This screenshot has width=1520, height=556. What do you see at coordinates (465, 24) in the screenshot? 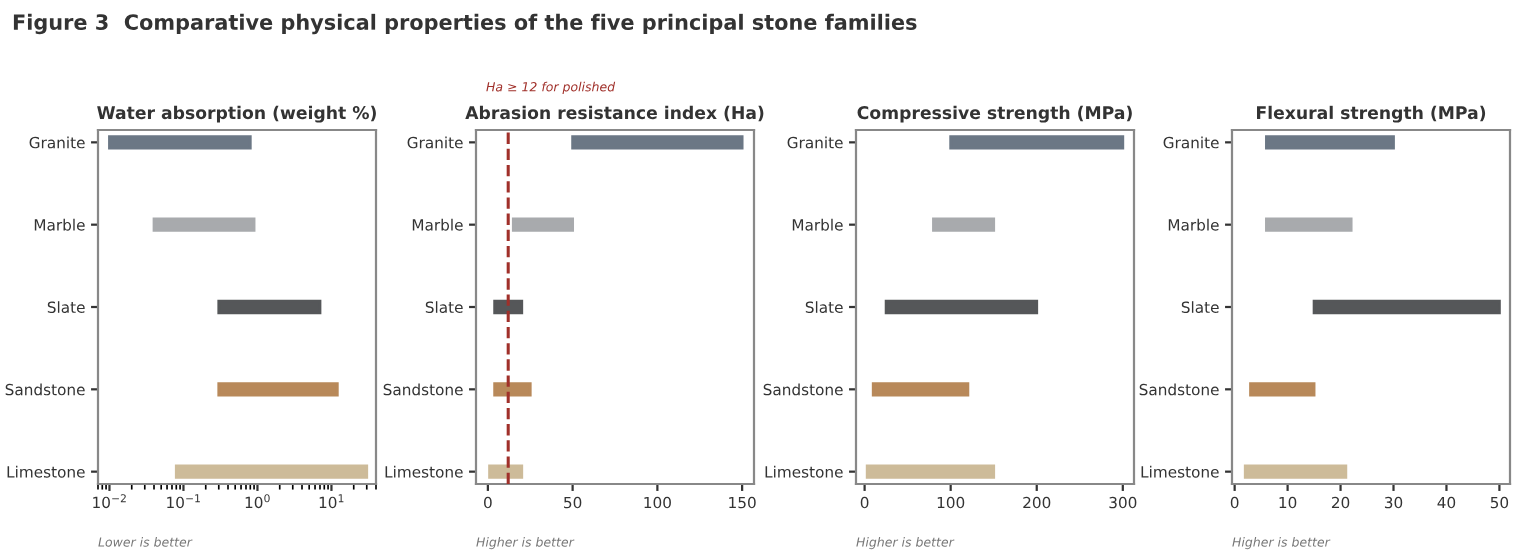
I see `text: Figure 3 Comparative physical properties of the five principal stone families` at bounding box center [465, 24].